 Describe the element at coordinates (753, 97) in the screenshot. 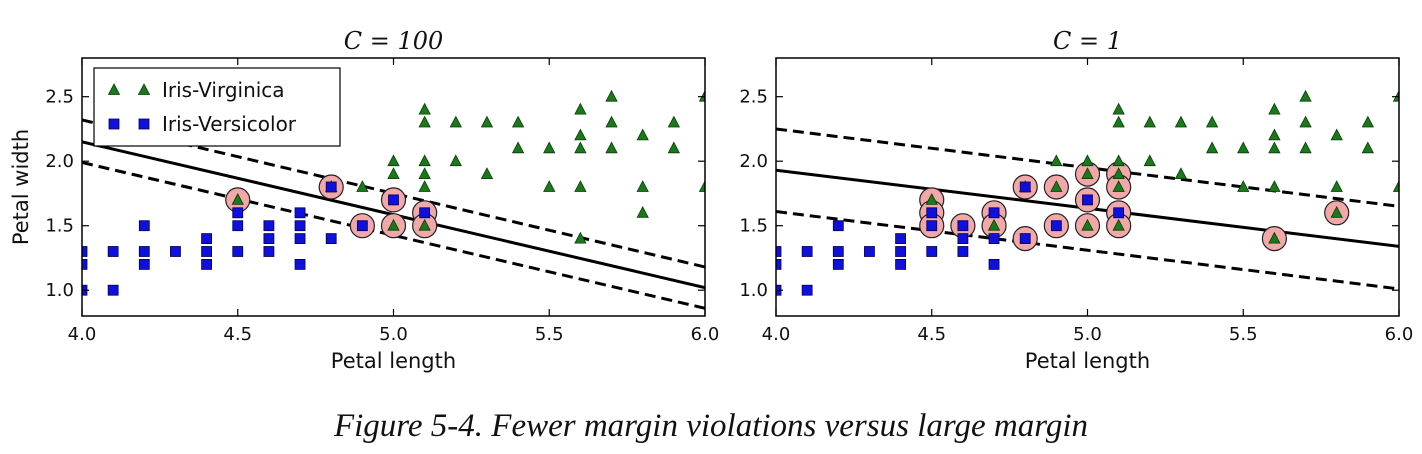

I see `y-tick-label: 2.5` at that location.